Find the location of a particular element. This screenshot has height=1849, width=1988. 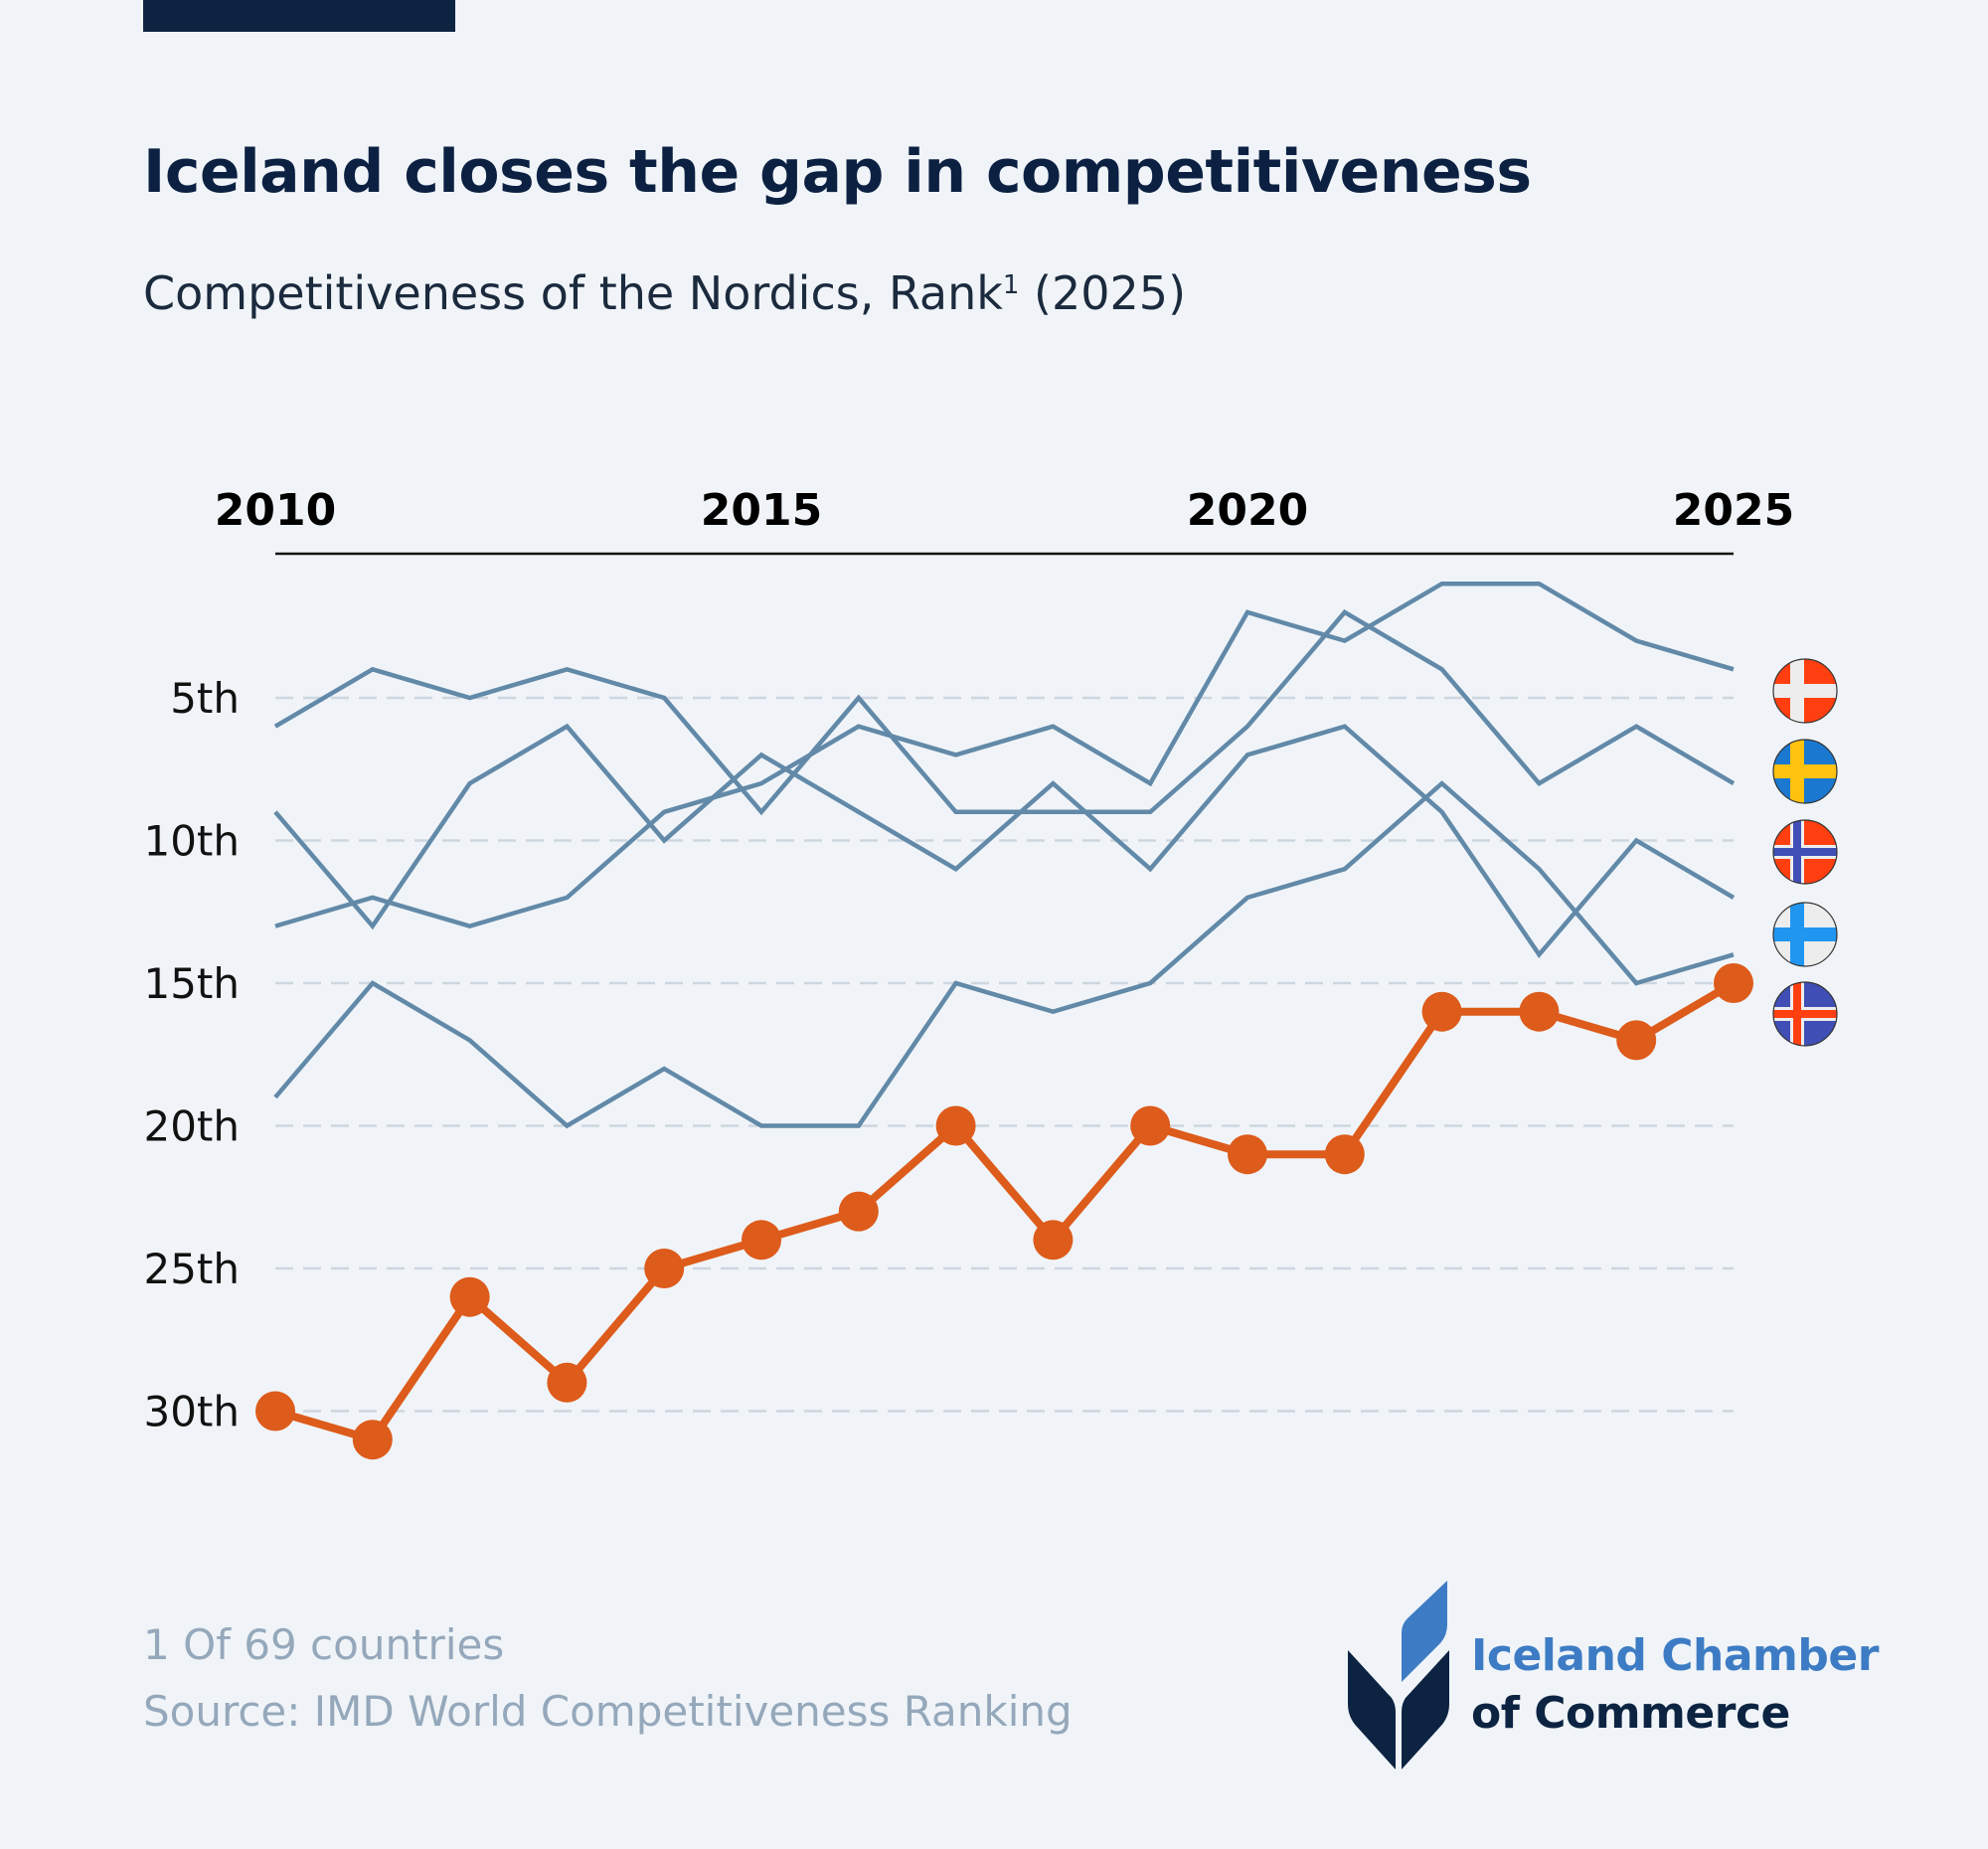

denmark-flag-icon is located at coordinates (1805, 691).